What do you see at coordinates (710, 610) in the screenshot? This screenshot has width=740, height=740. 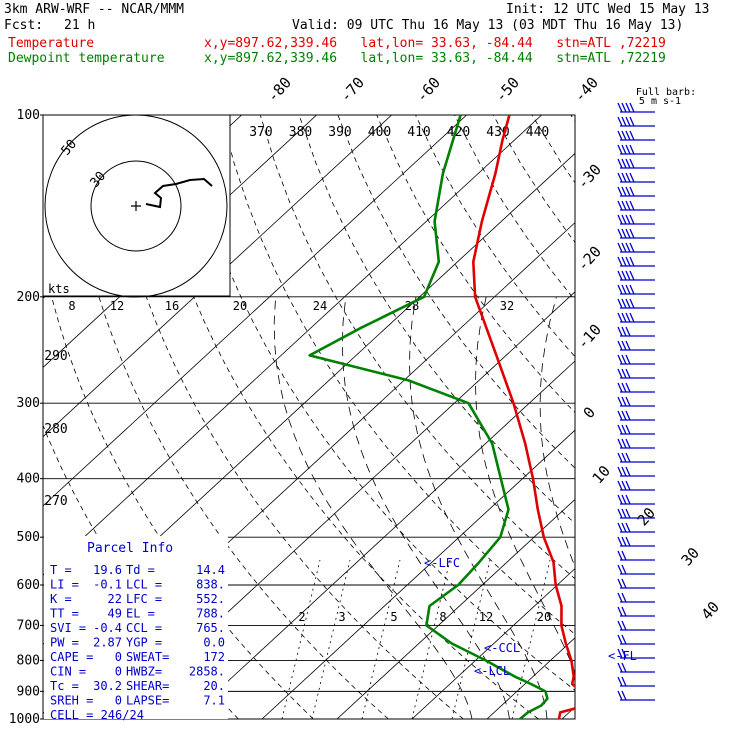 I see `isotherm-label: 40` at bounding box center [710, 610].